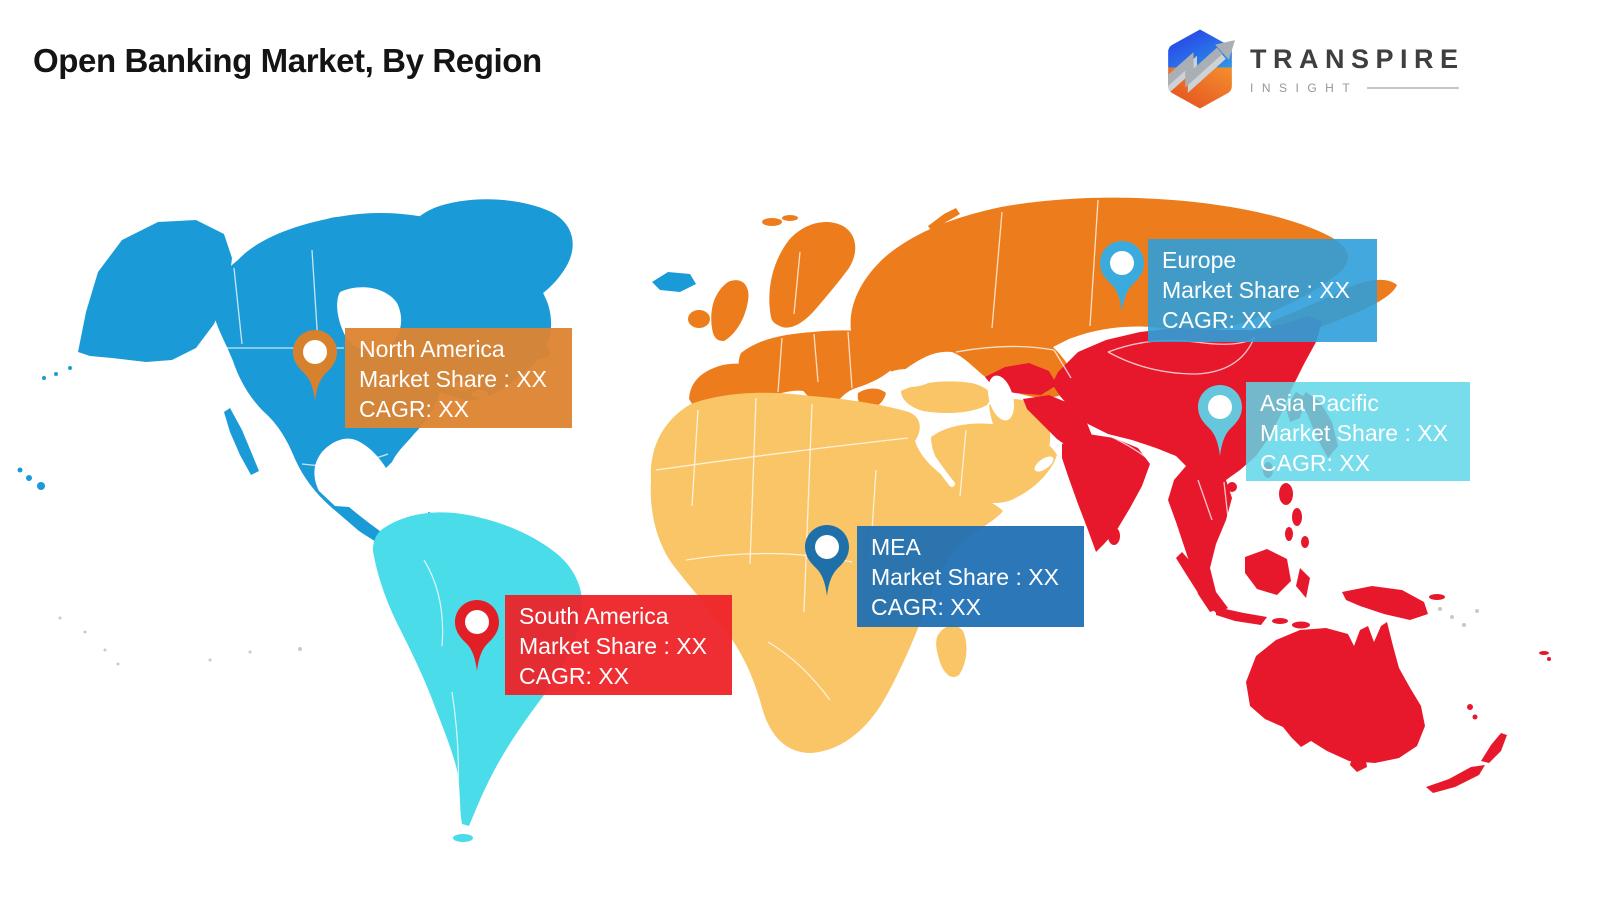 Image resolution: width=1600 pixels, height=900 pixels. What do you see at coordinates (896, 547) in the screenshot?
I see `callout-region-name: MEA` at bounding box center [896, 547].